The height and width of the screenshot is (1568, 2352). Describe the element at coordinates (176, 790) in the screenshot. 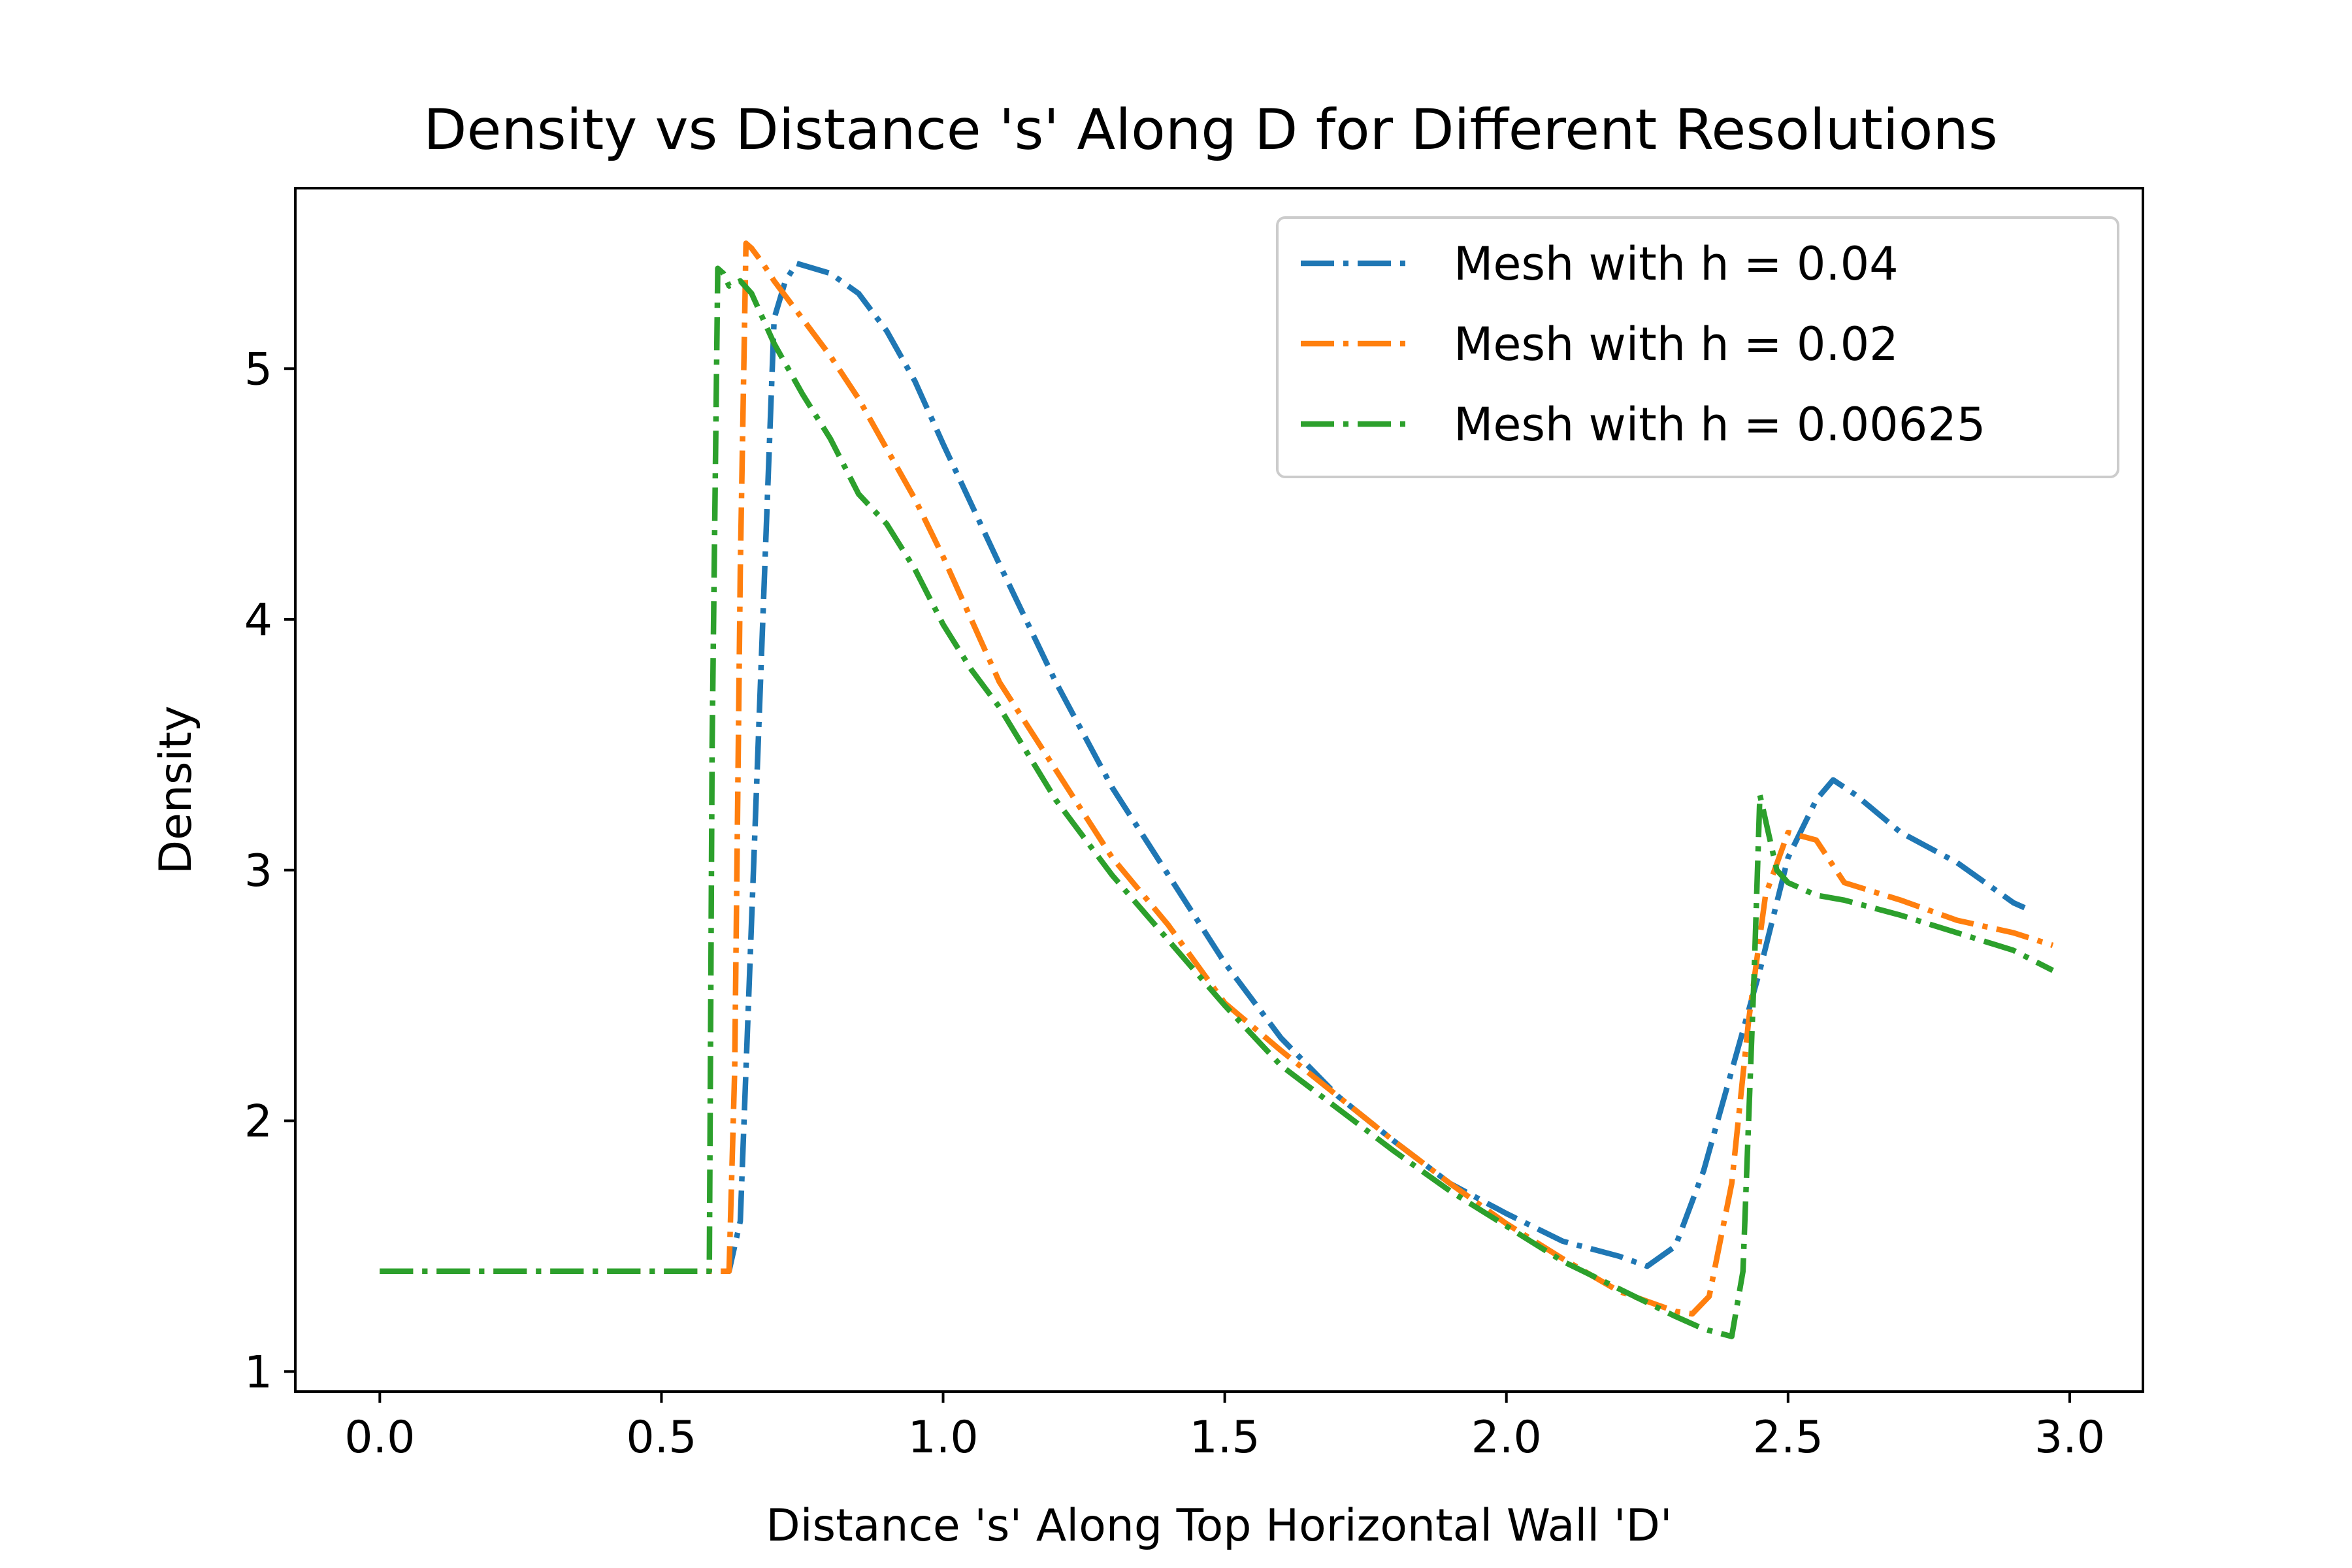

I see `y-axis-label: Density` at that location.